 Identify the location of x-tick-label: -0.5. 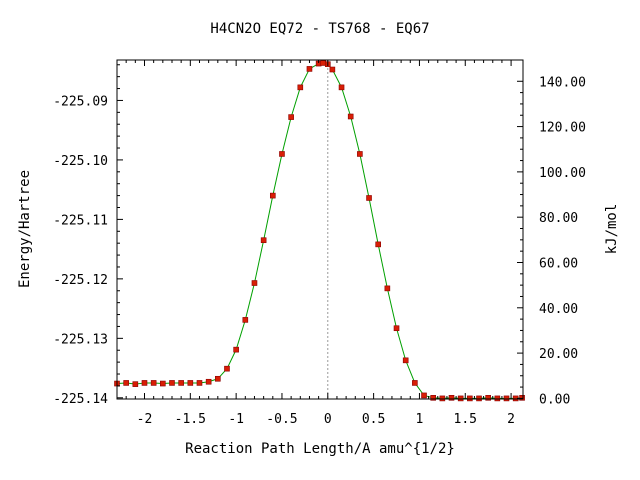
(281, 419).